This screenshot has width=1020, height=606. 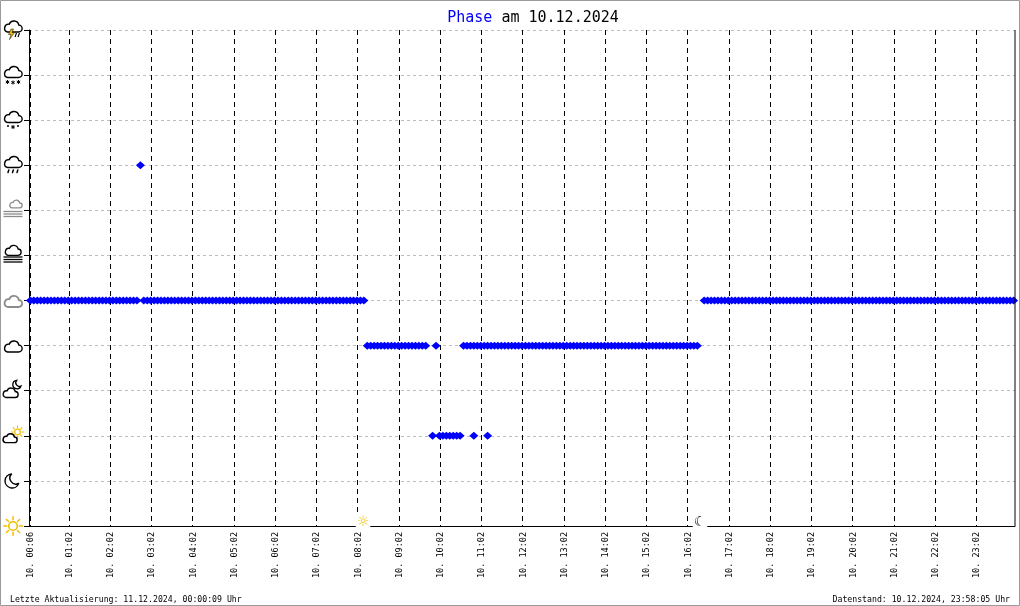 I want to click on x-tick-label: 10. 13:02, so click(x=563, y=555).